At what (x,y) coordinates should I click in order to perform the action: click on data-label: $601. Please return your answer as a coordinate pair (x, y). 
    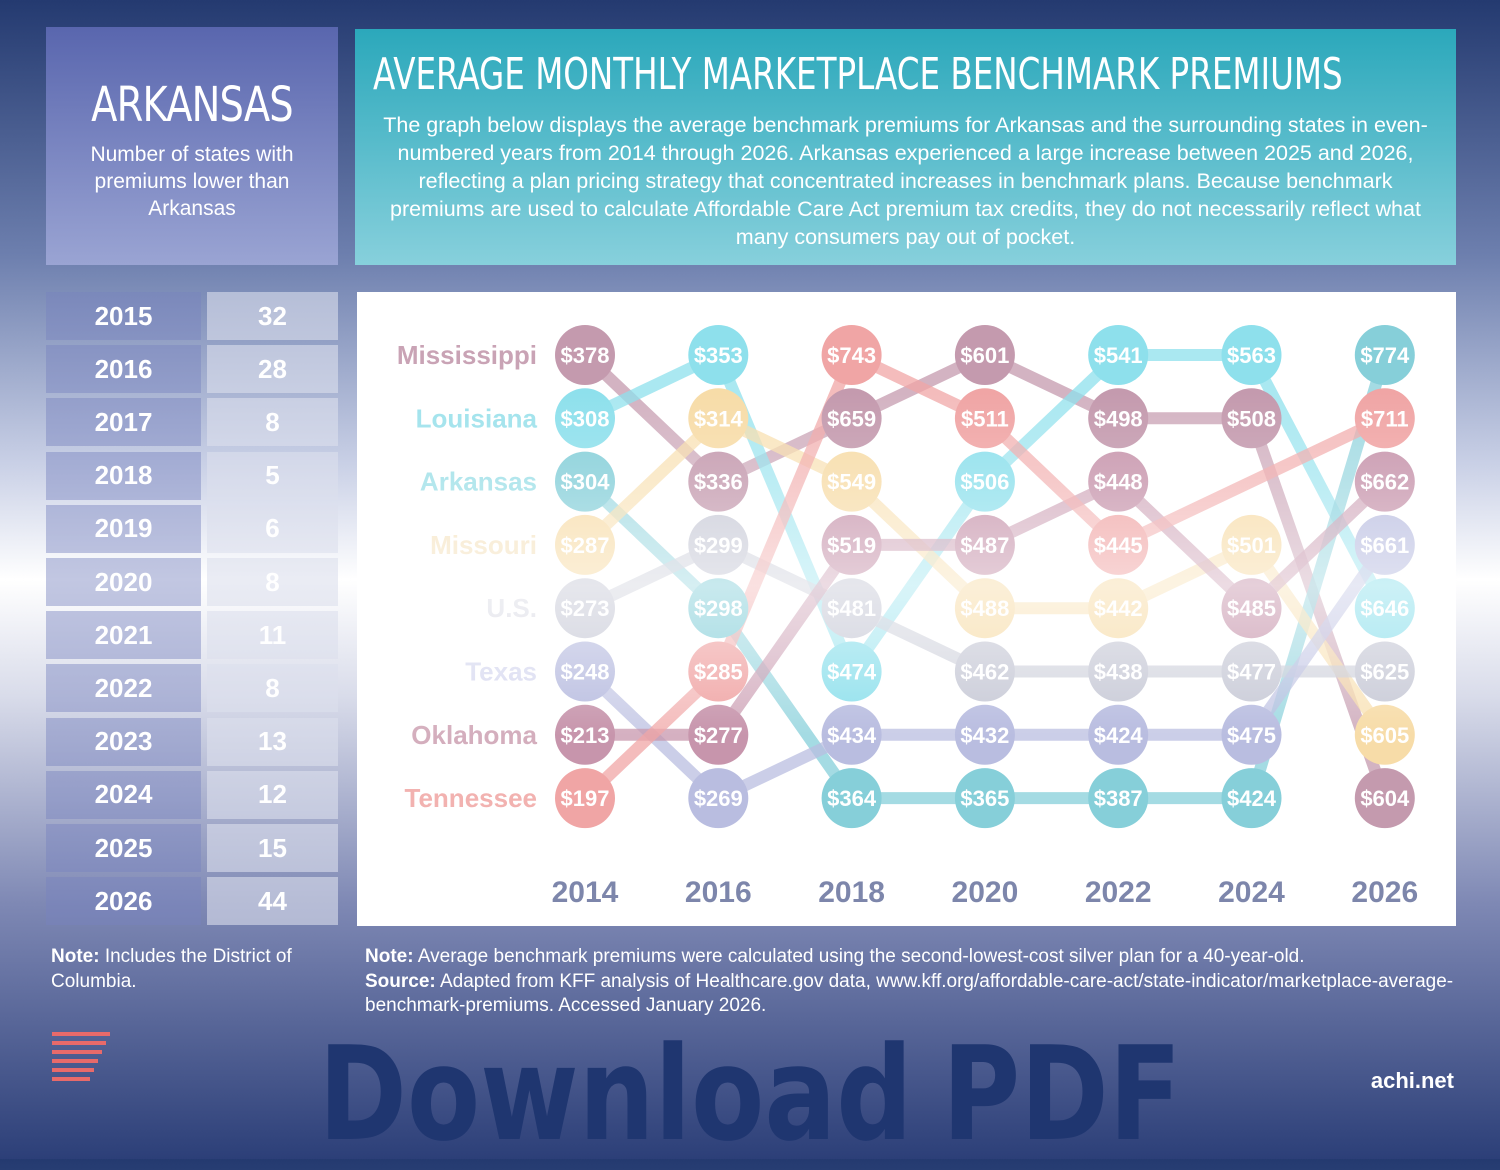
    Looking at the image, I should click on (984, 355).